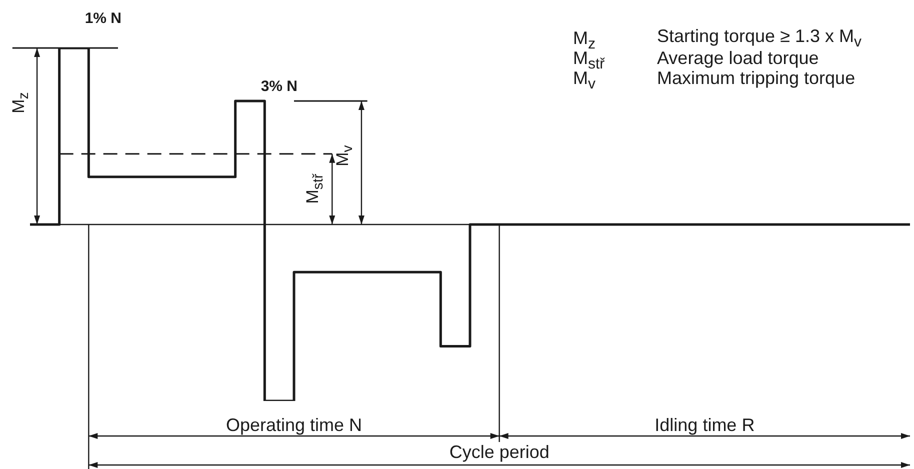 The height and width of the screenshot is (469, 914). Describe the element at coordinates (756, 78) in the screenshot. I see `annotation: Maximum tripping torque` at that location.